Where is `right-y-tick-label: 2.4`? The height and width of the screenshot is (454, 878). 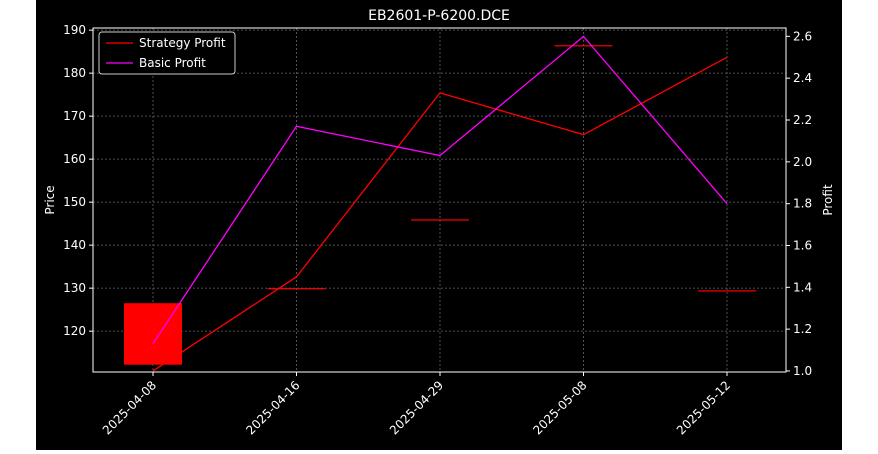
right-y-tick-label: 2.4 is located at coordinates (802, 78).